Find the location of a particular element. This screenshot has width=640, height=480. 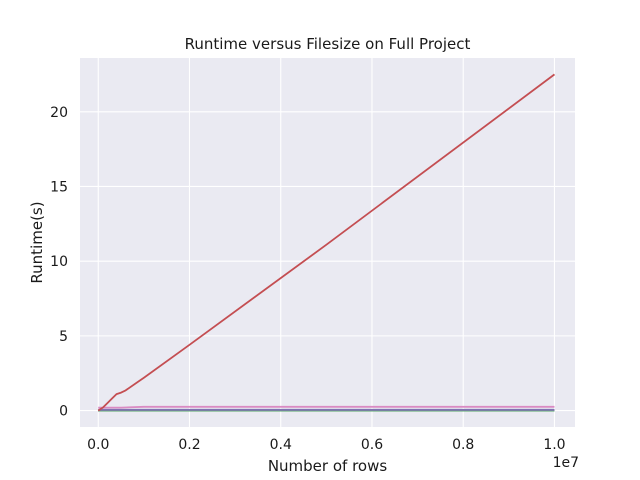

series-line is located at coordinates (326, 407).